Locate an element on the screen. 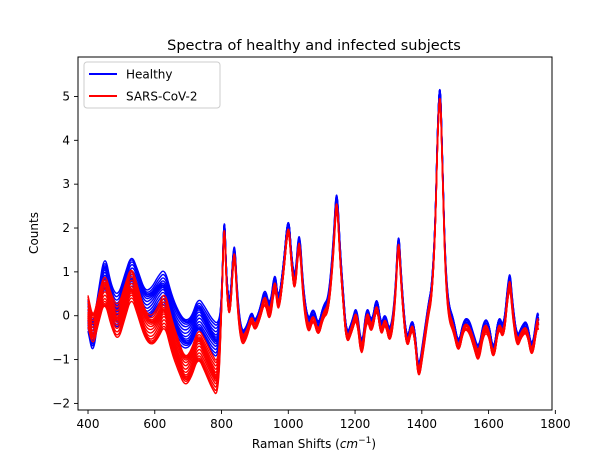  y-tick-label: 2 is located at coordinates (66, 228).